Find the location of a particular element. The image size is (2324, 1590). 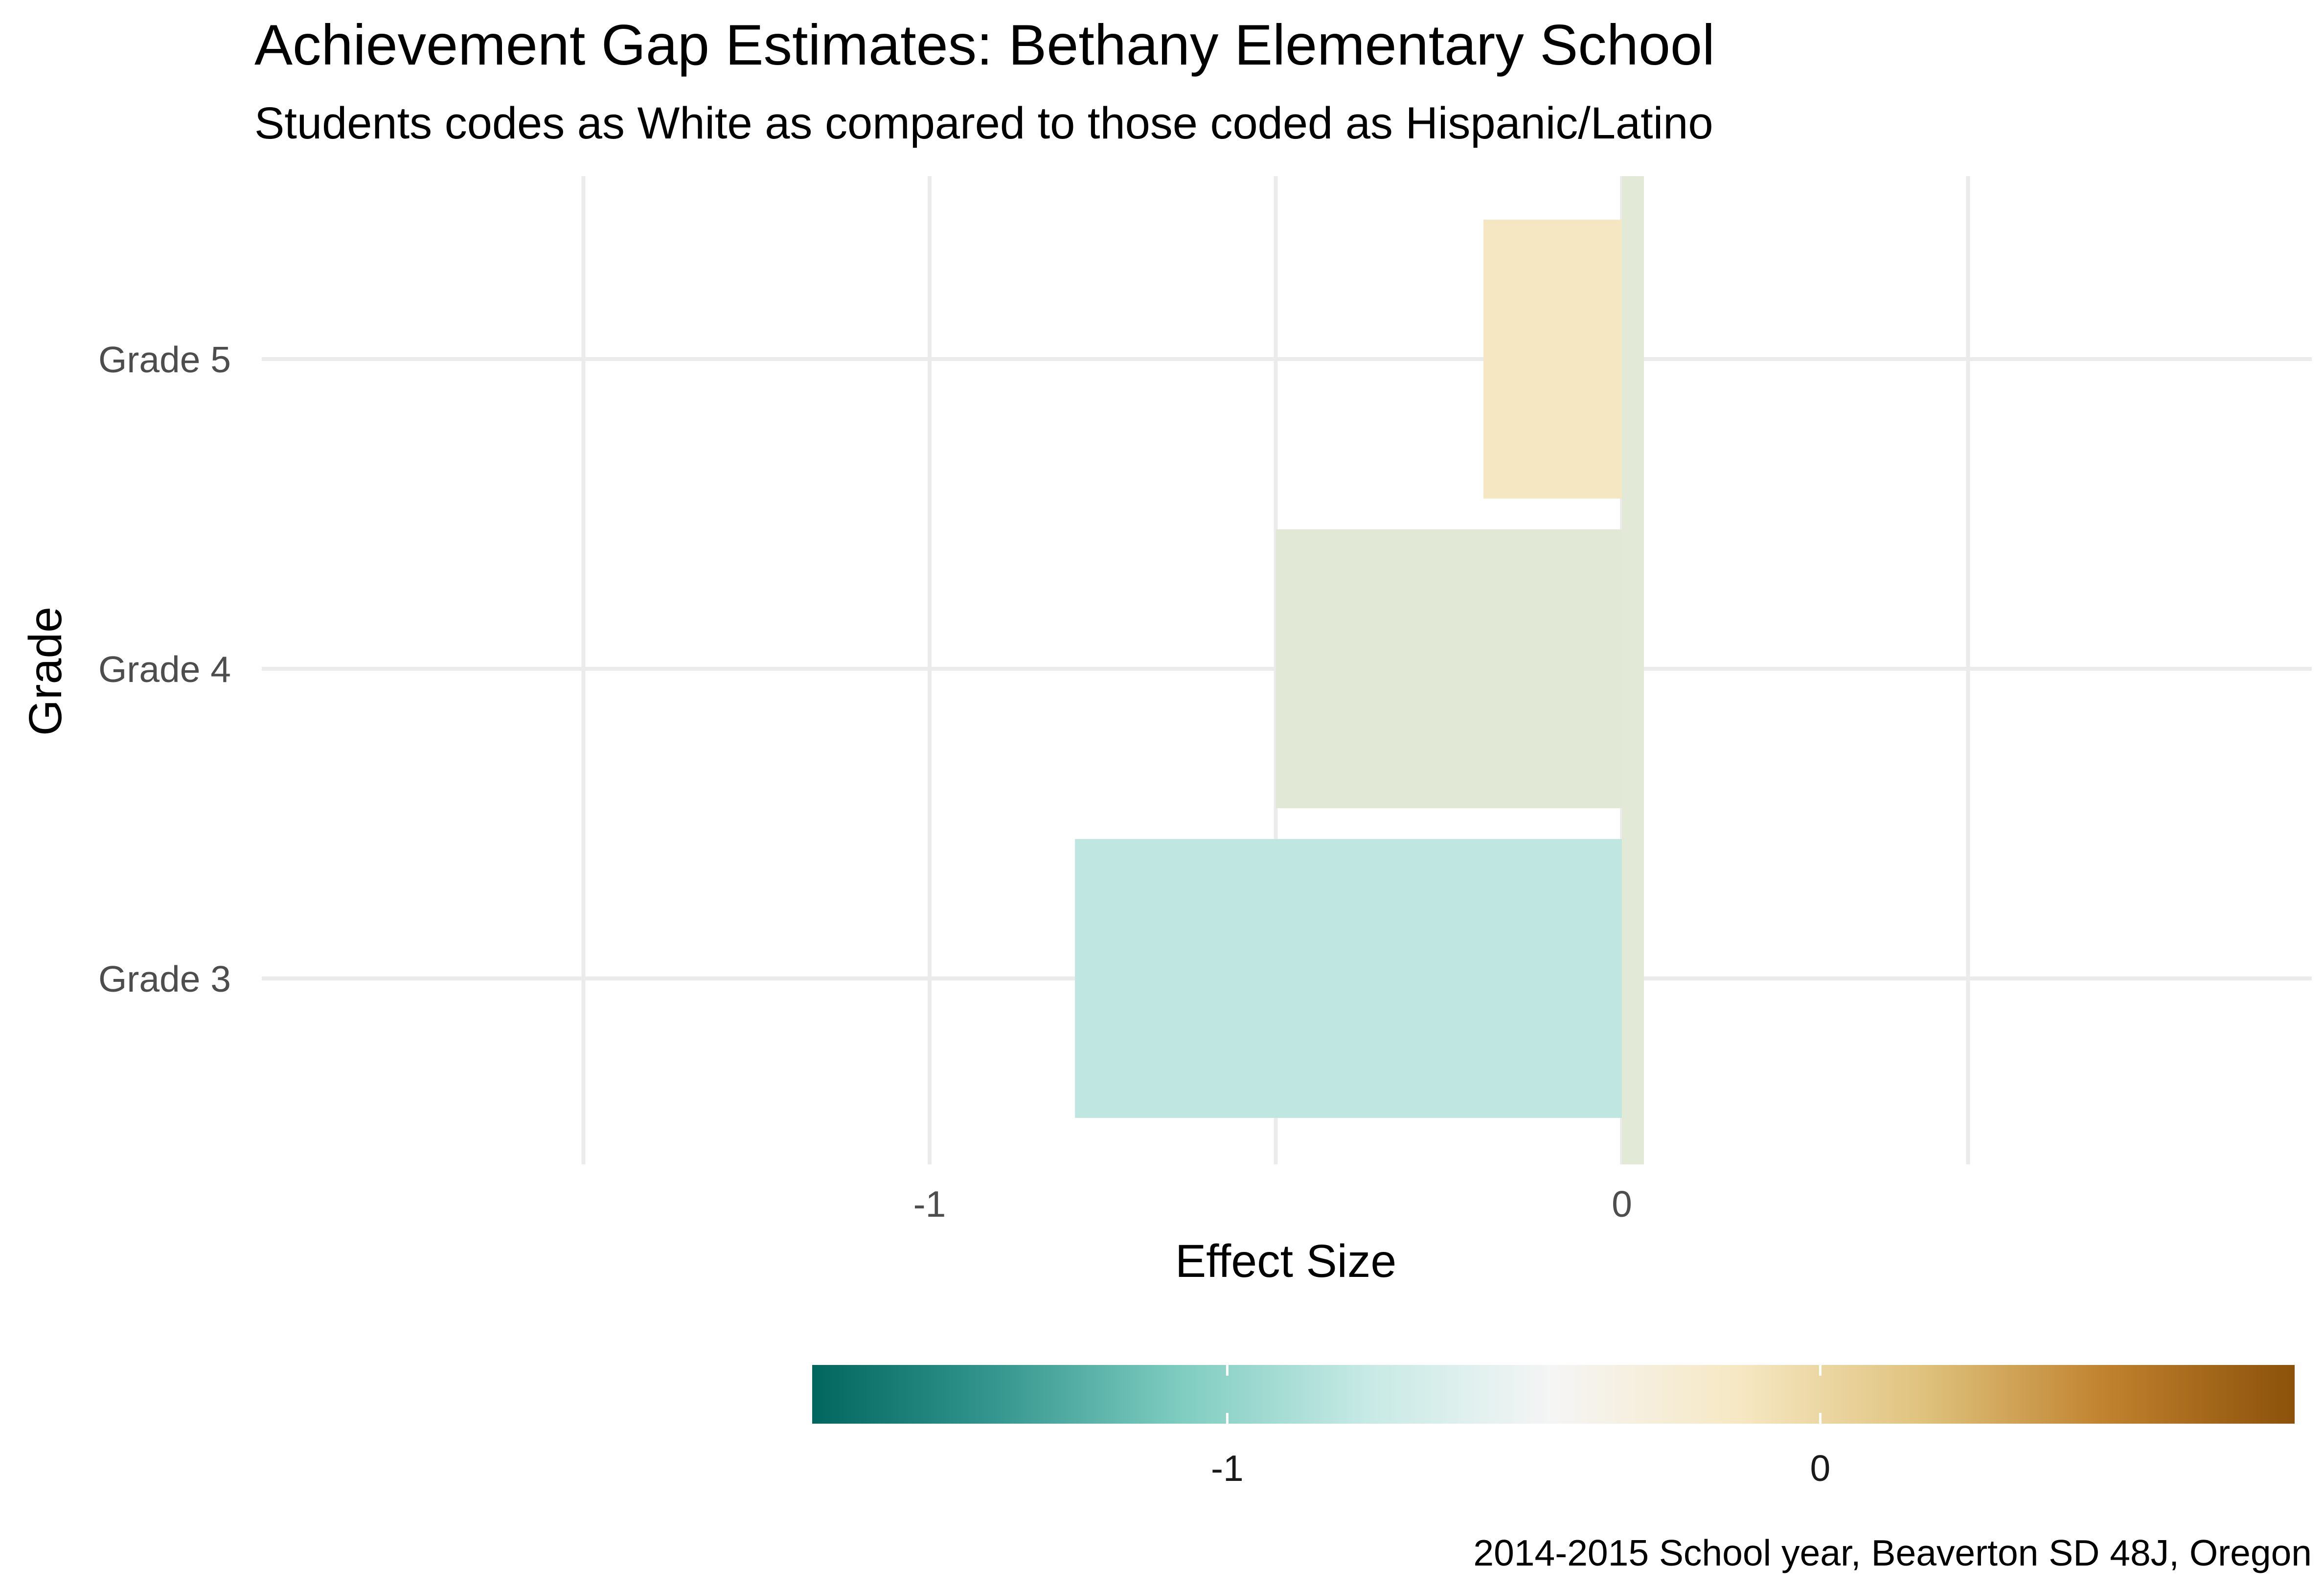

y-tick-label: Grade 3 is located at coordinates (165, 979).